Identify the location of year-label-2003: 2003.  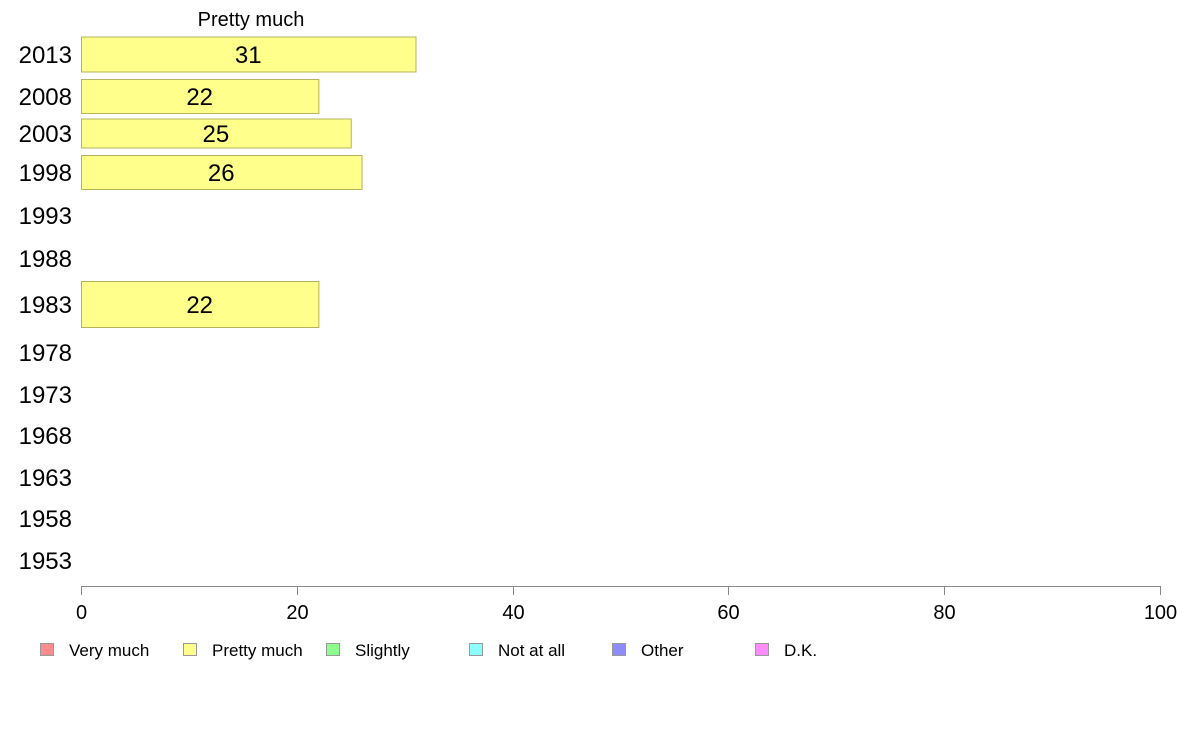
(45, 134).